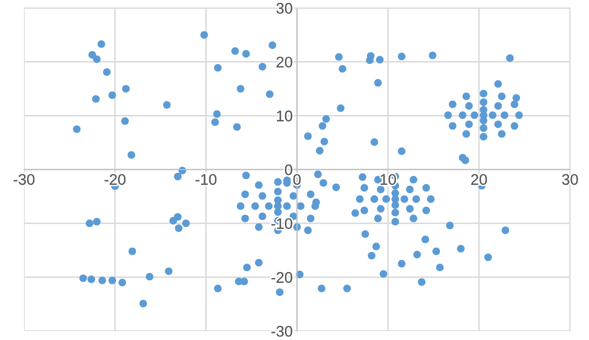 The width and height of the screenshot is (589, 340). Describe the element at coordinates (281, 331) in the screenshot. I see `y-tick-label: -30` at that location.